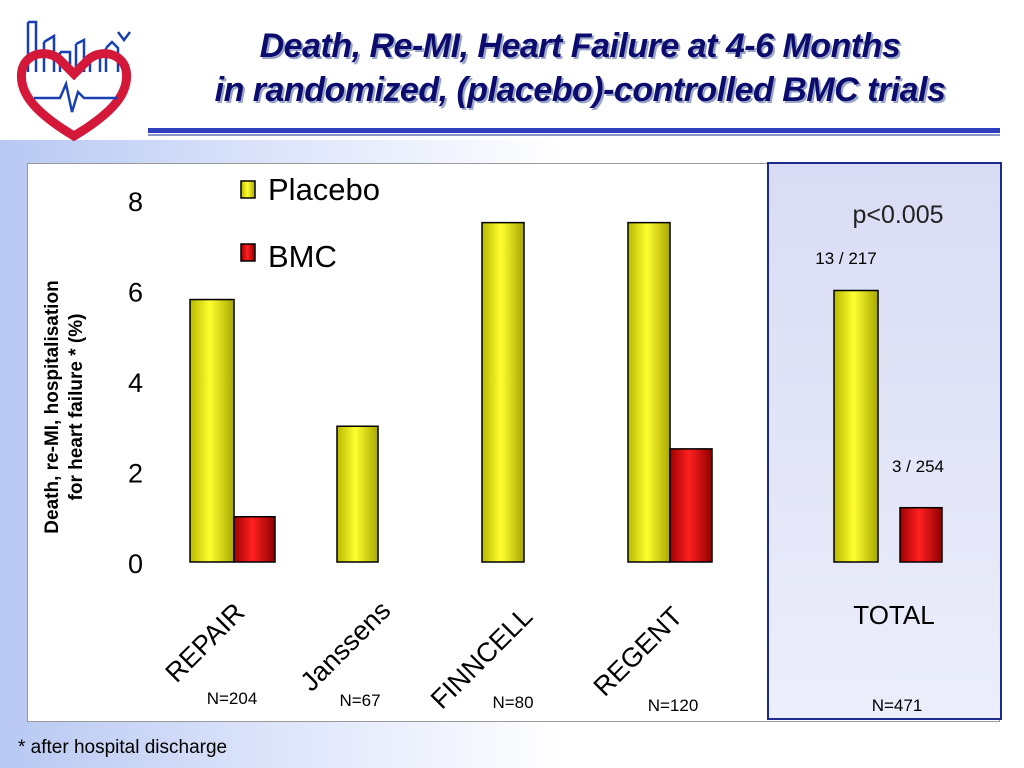 The image size is (1024, 768). What do you see at coordinates (845, 258) in the screenshot?
I see `total-placebo-count: 13 / 217` at bounding box center [845, 258].